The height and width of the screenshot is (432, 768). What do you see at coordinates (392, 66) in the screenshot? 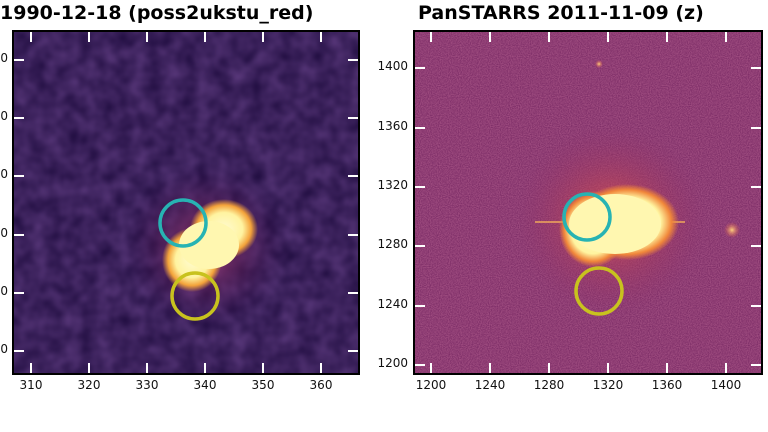
I see `right-y-tick-label: 1400` at bounding box center [392, 66].